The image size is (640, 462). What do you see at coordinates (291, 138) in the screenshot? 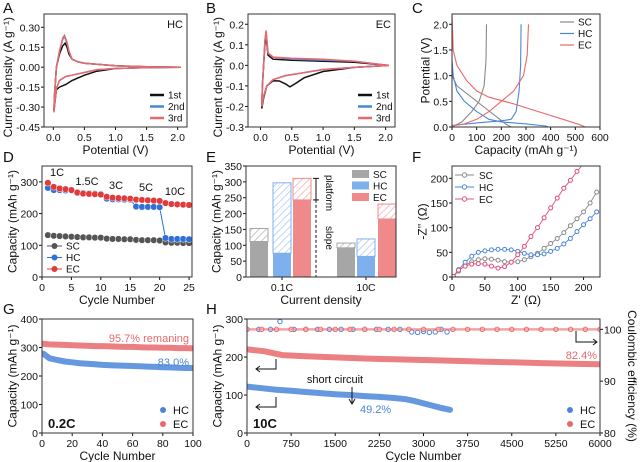
I see `x-tick-label: 0.5` at bounding box center [291, 138].